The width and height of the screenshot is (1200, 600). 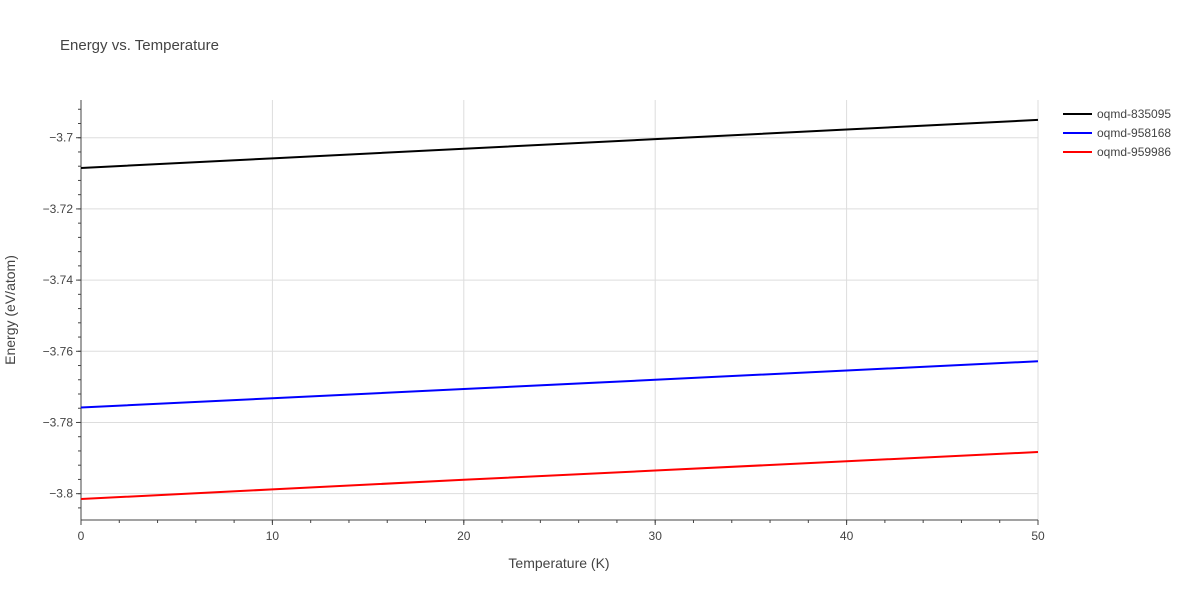 I want to click on legend-label: oqmd-958168, so click(x=1134, y=133).